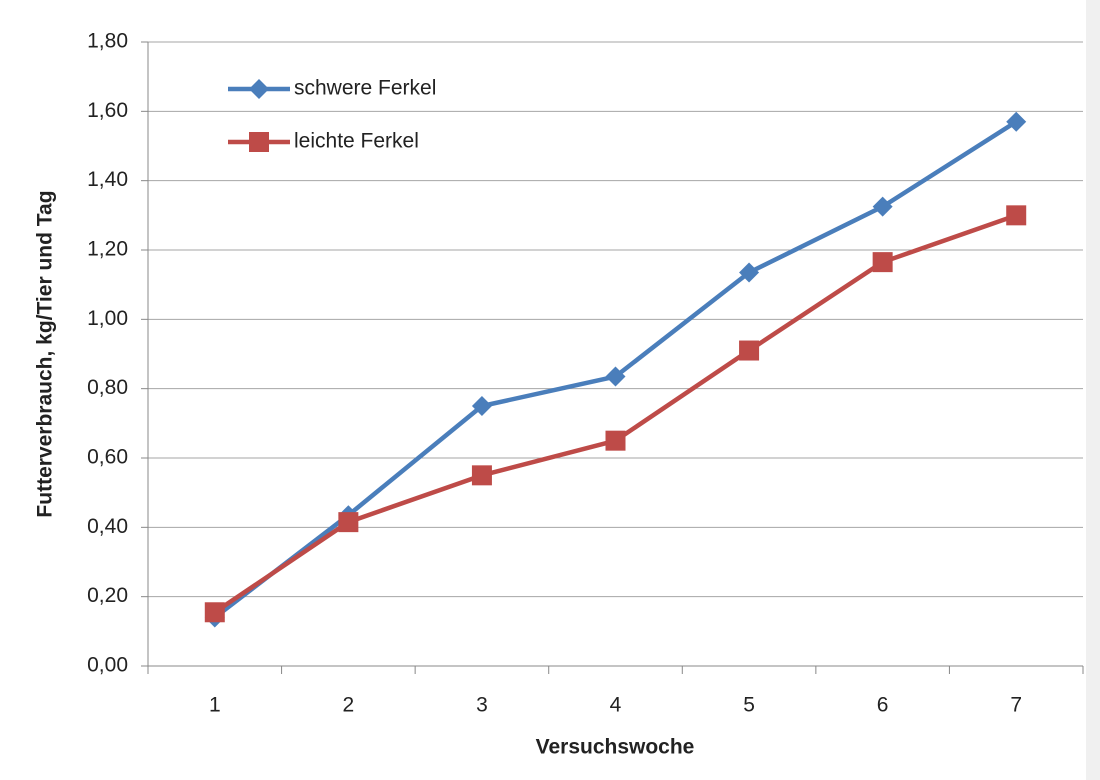 This screenshot has width=1100, height=780. Describe the element at coordinates (107, 179) in the screenshot. I see `y-tick-label: 1,40` at that location.